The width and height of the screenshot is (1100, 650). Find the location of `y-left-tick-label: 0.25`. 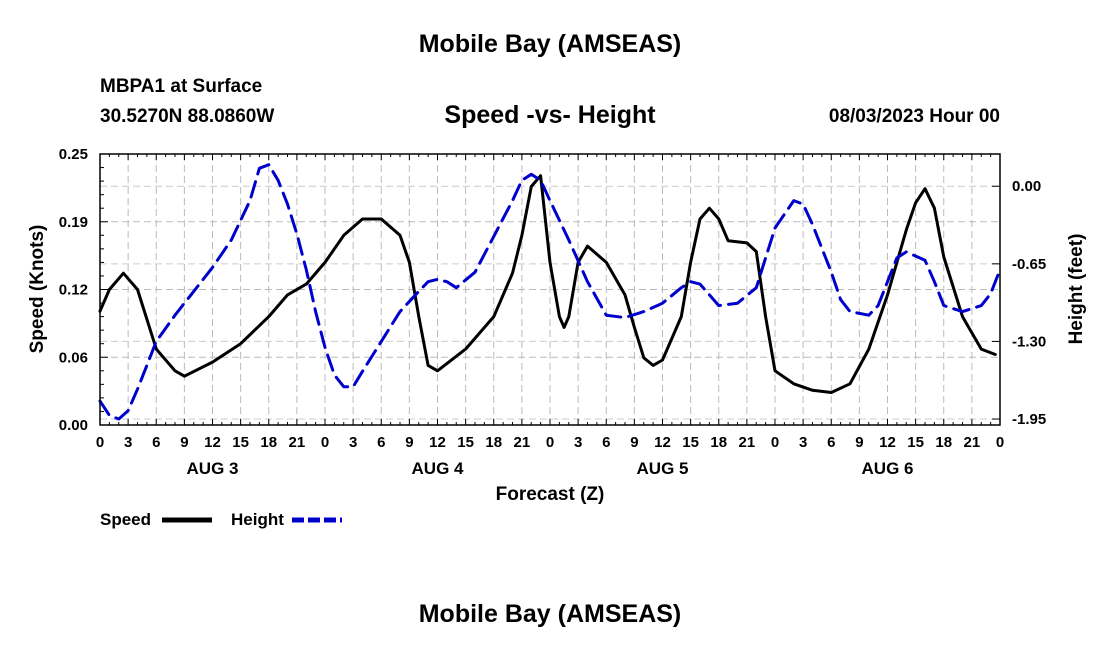

y-left-tick-label: 0.25 is located at coordinates (73, 154).